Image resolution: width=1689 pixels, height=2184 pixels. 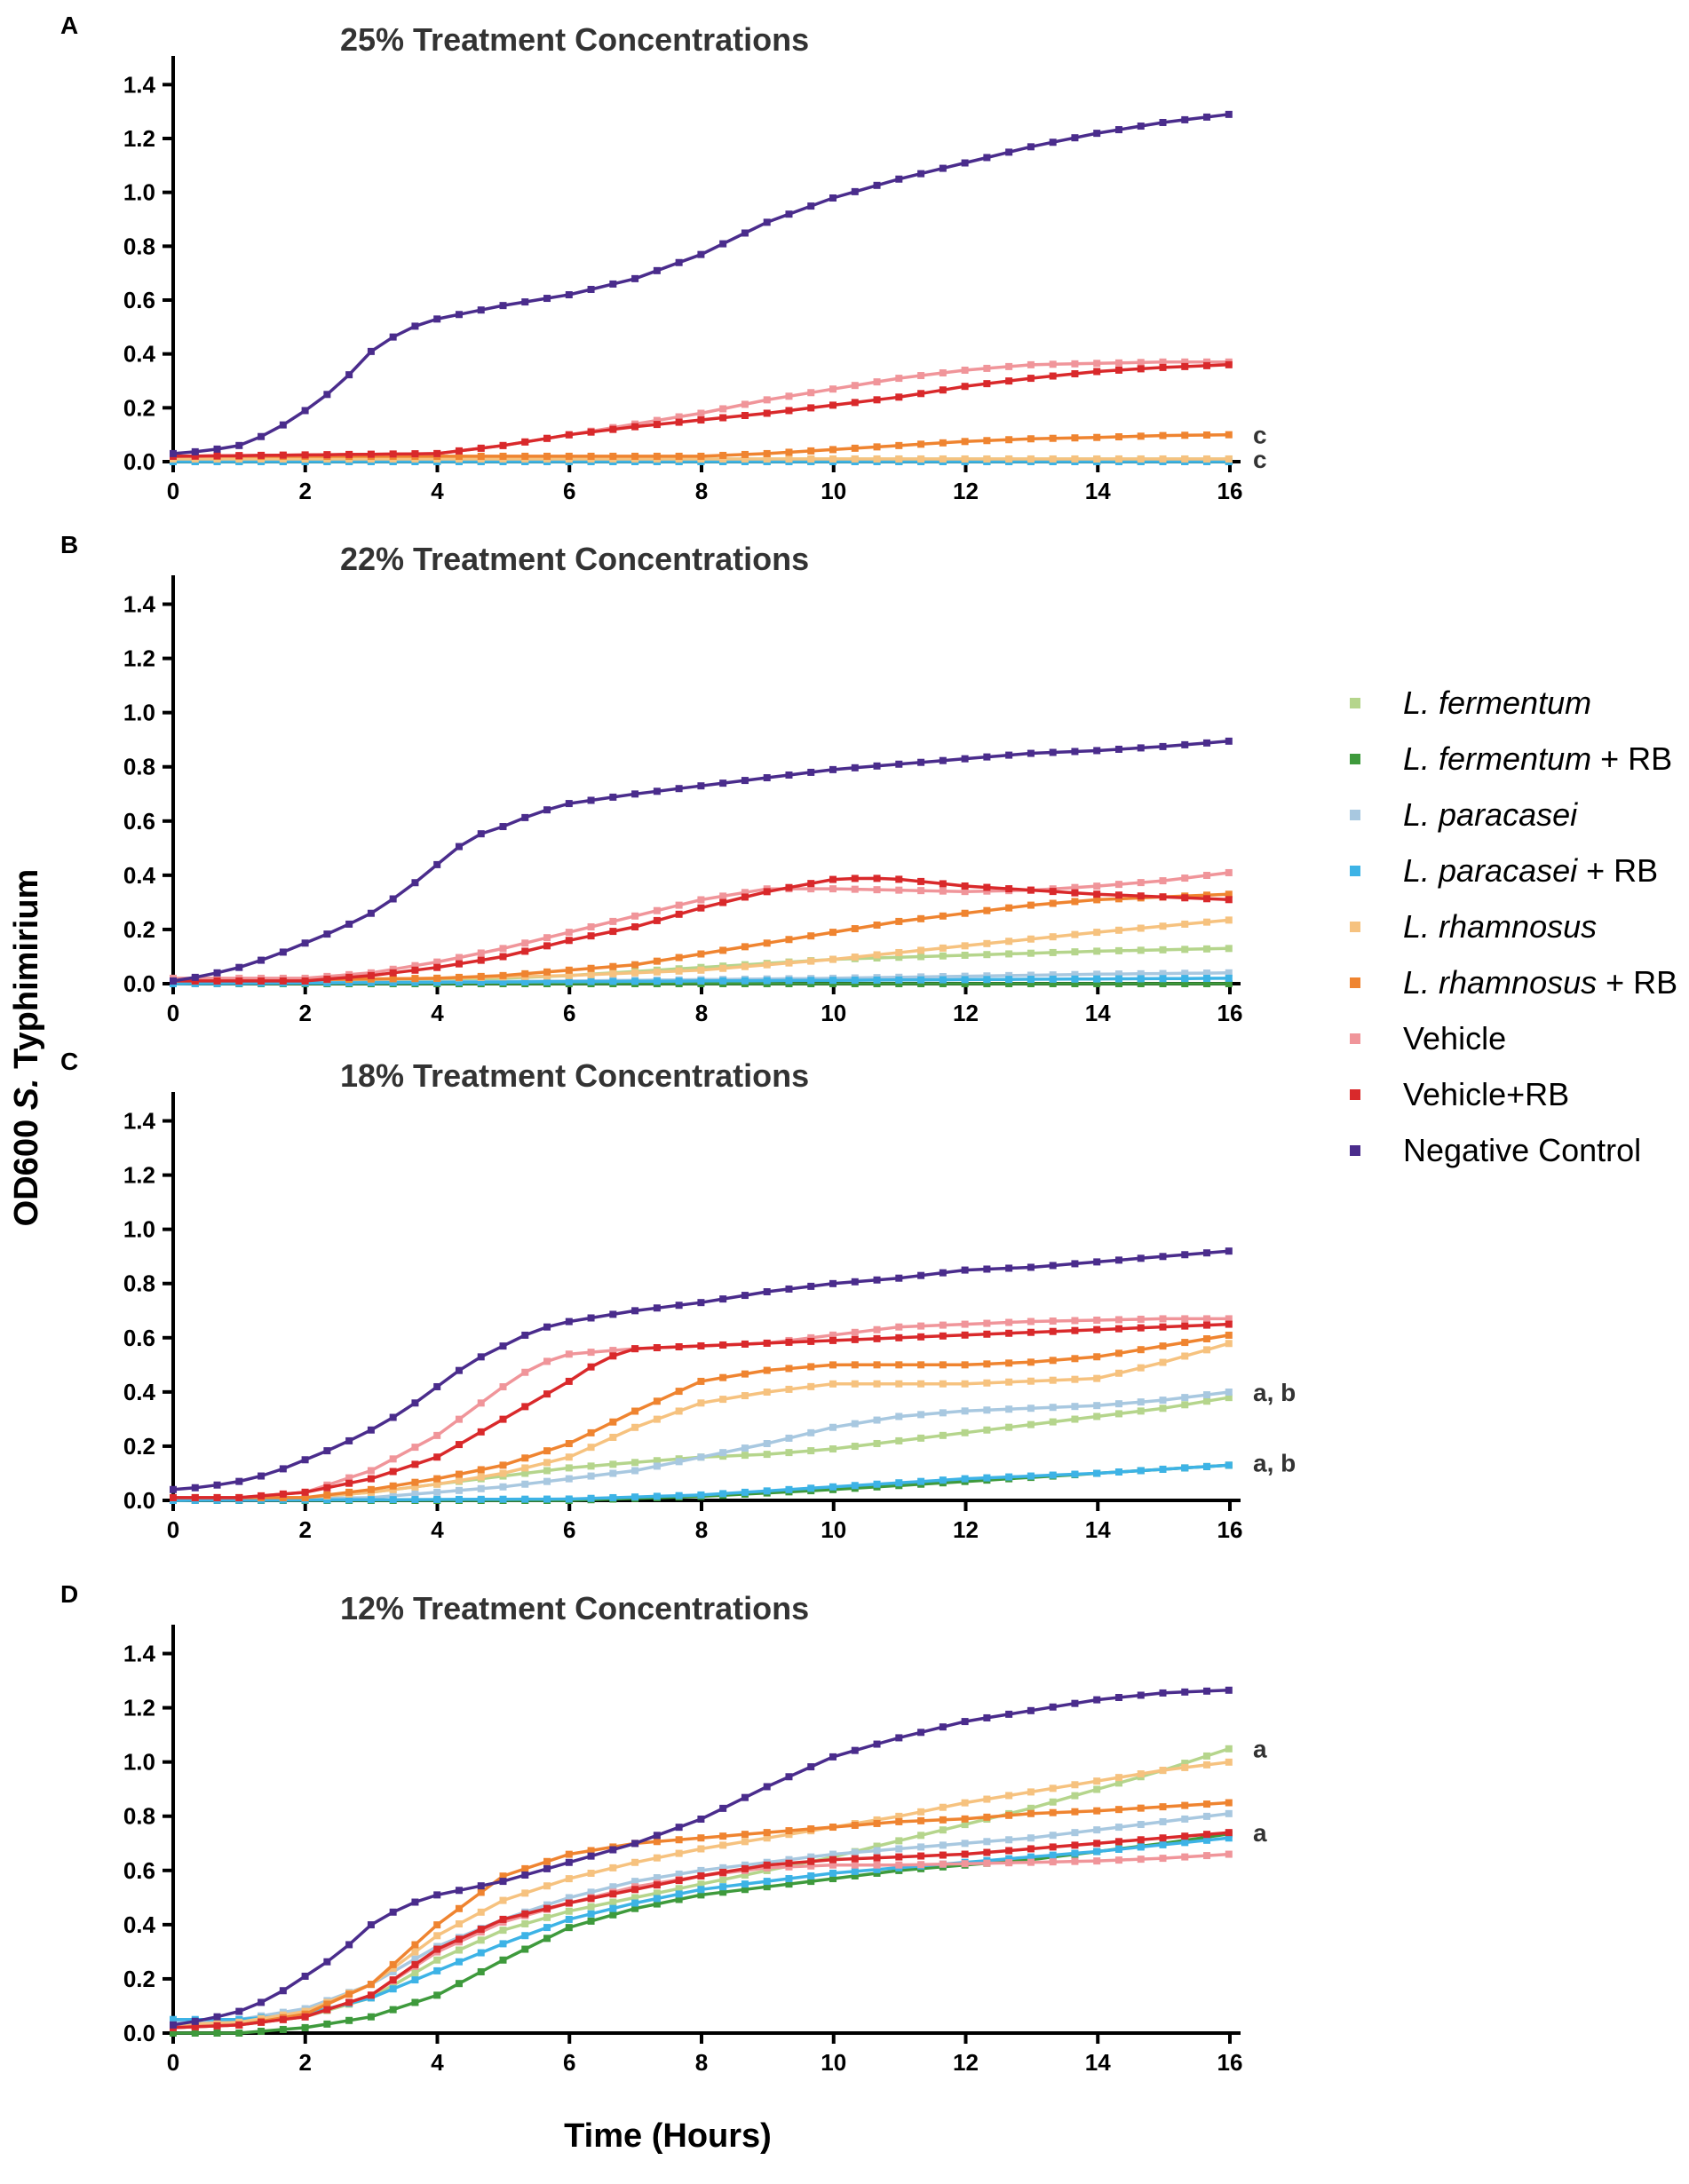 I want to click on legend-item: L. fermentum + RB, so click(x=1511, y=758).